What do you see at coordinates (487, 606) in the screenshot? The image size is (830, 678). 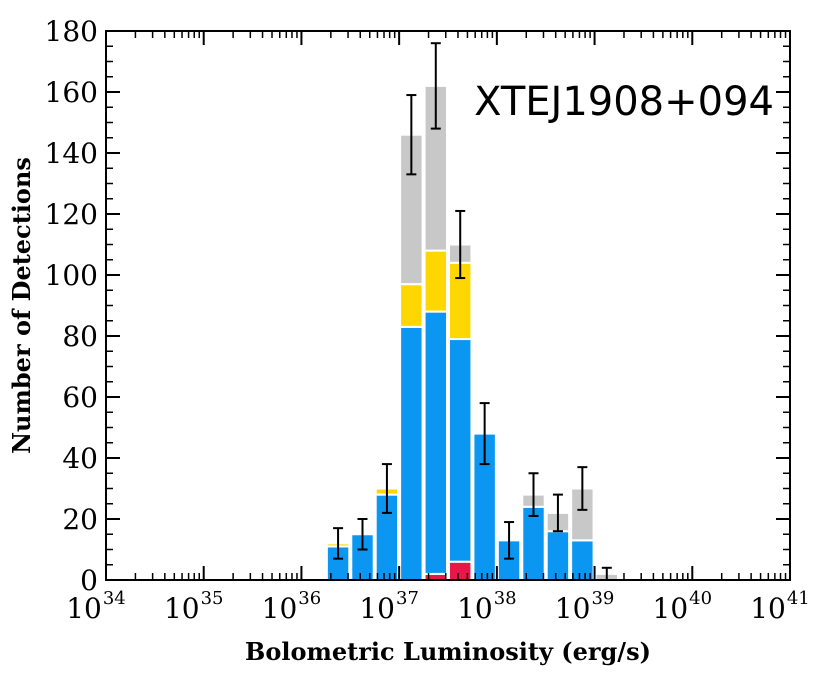 I see `x-tick-label: 1038` at bounding box center [487, 606].